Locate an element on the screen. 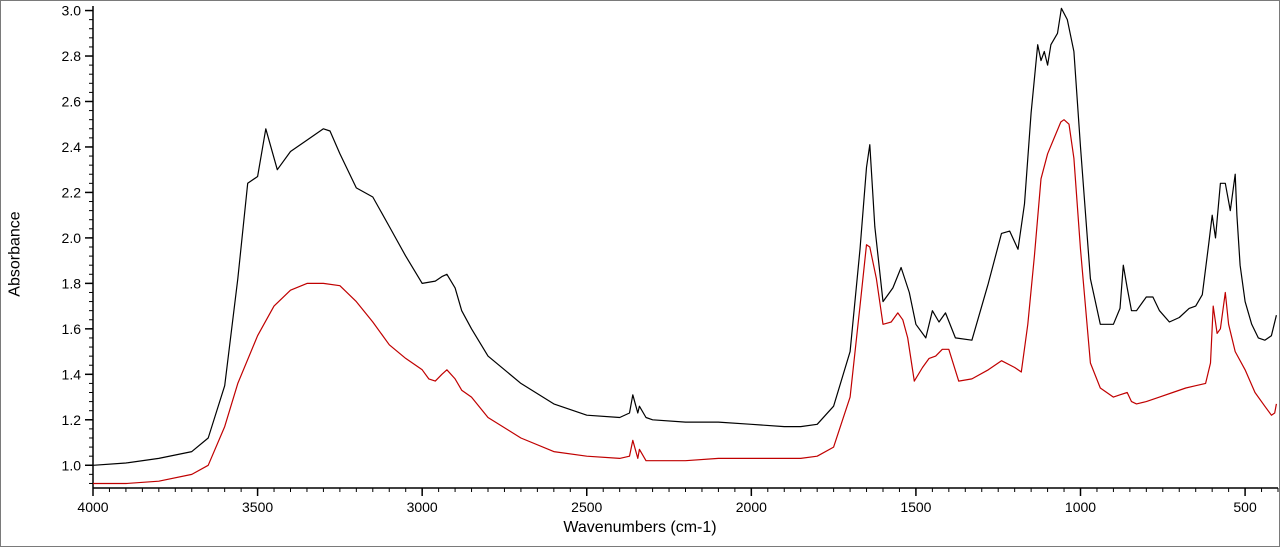 The image size is (1280, 547). y-tick-label: 2.8 is located at coordinates (72, 56).